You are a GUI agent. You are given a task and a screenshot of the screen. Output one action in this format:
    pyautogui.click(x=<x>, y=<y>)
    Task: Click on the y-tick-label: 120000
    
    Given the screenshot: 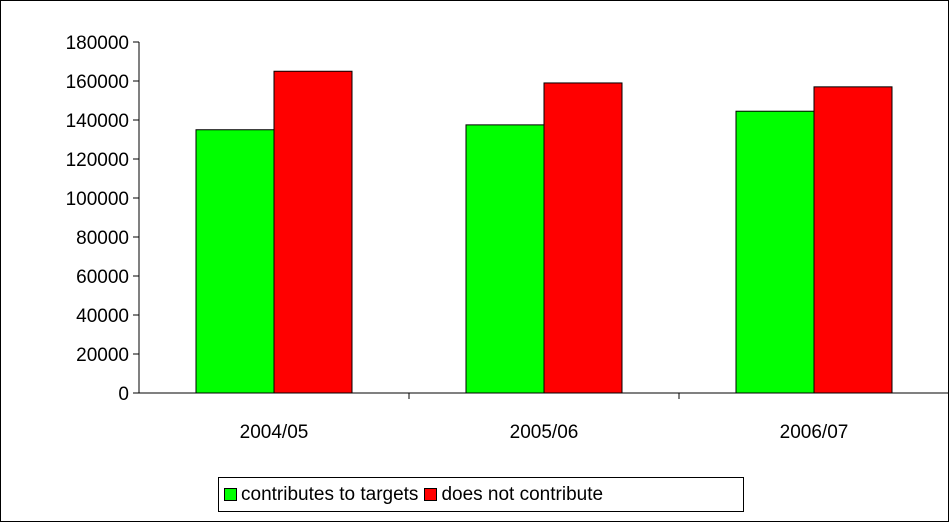 What is the action you would take?
    pyautogui.click(x=97, y=160)
    